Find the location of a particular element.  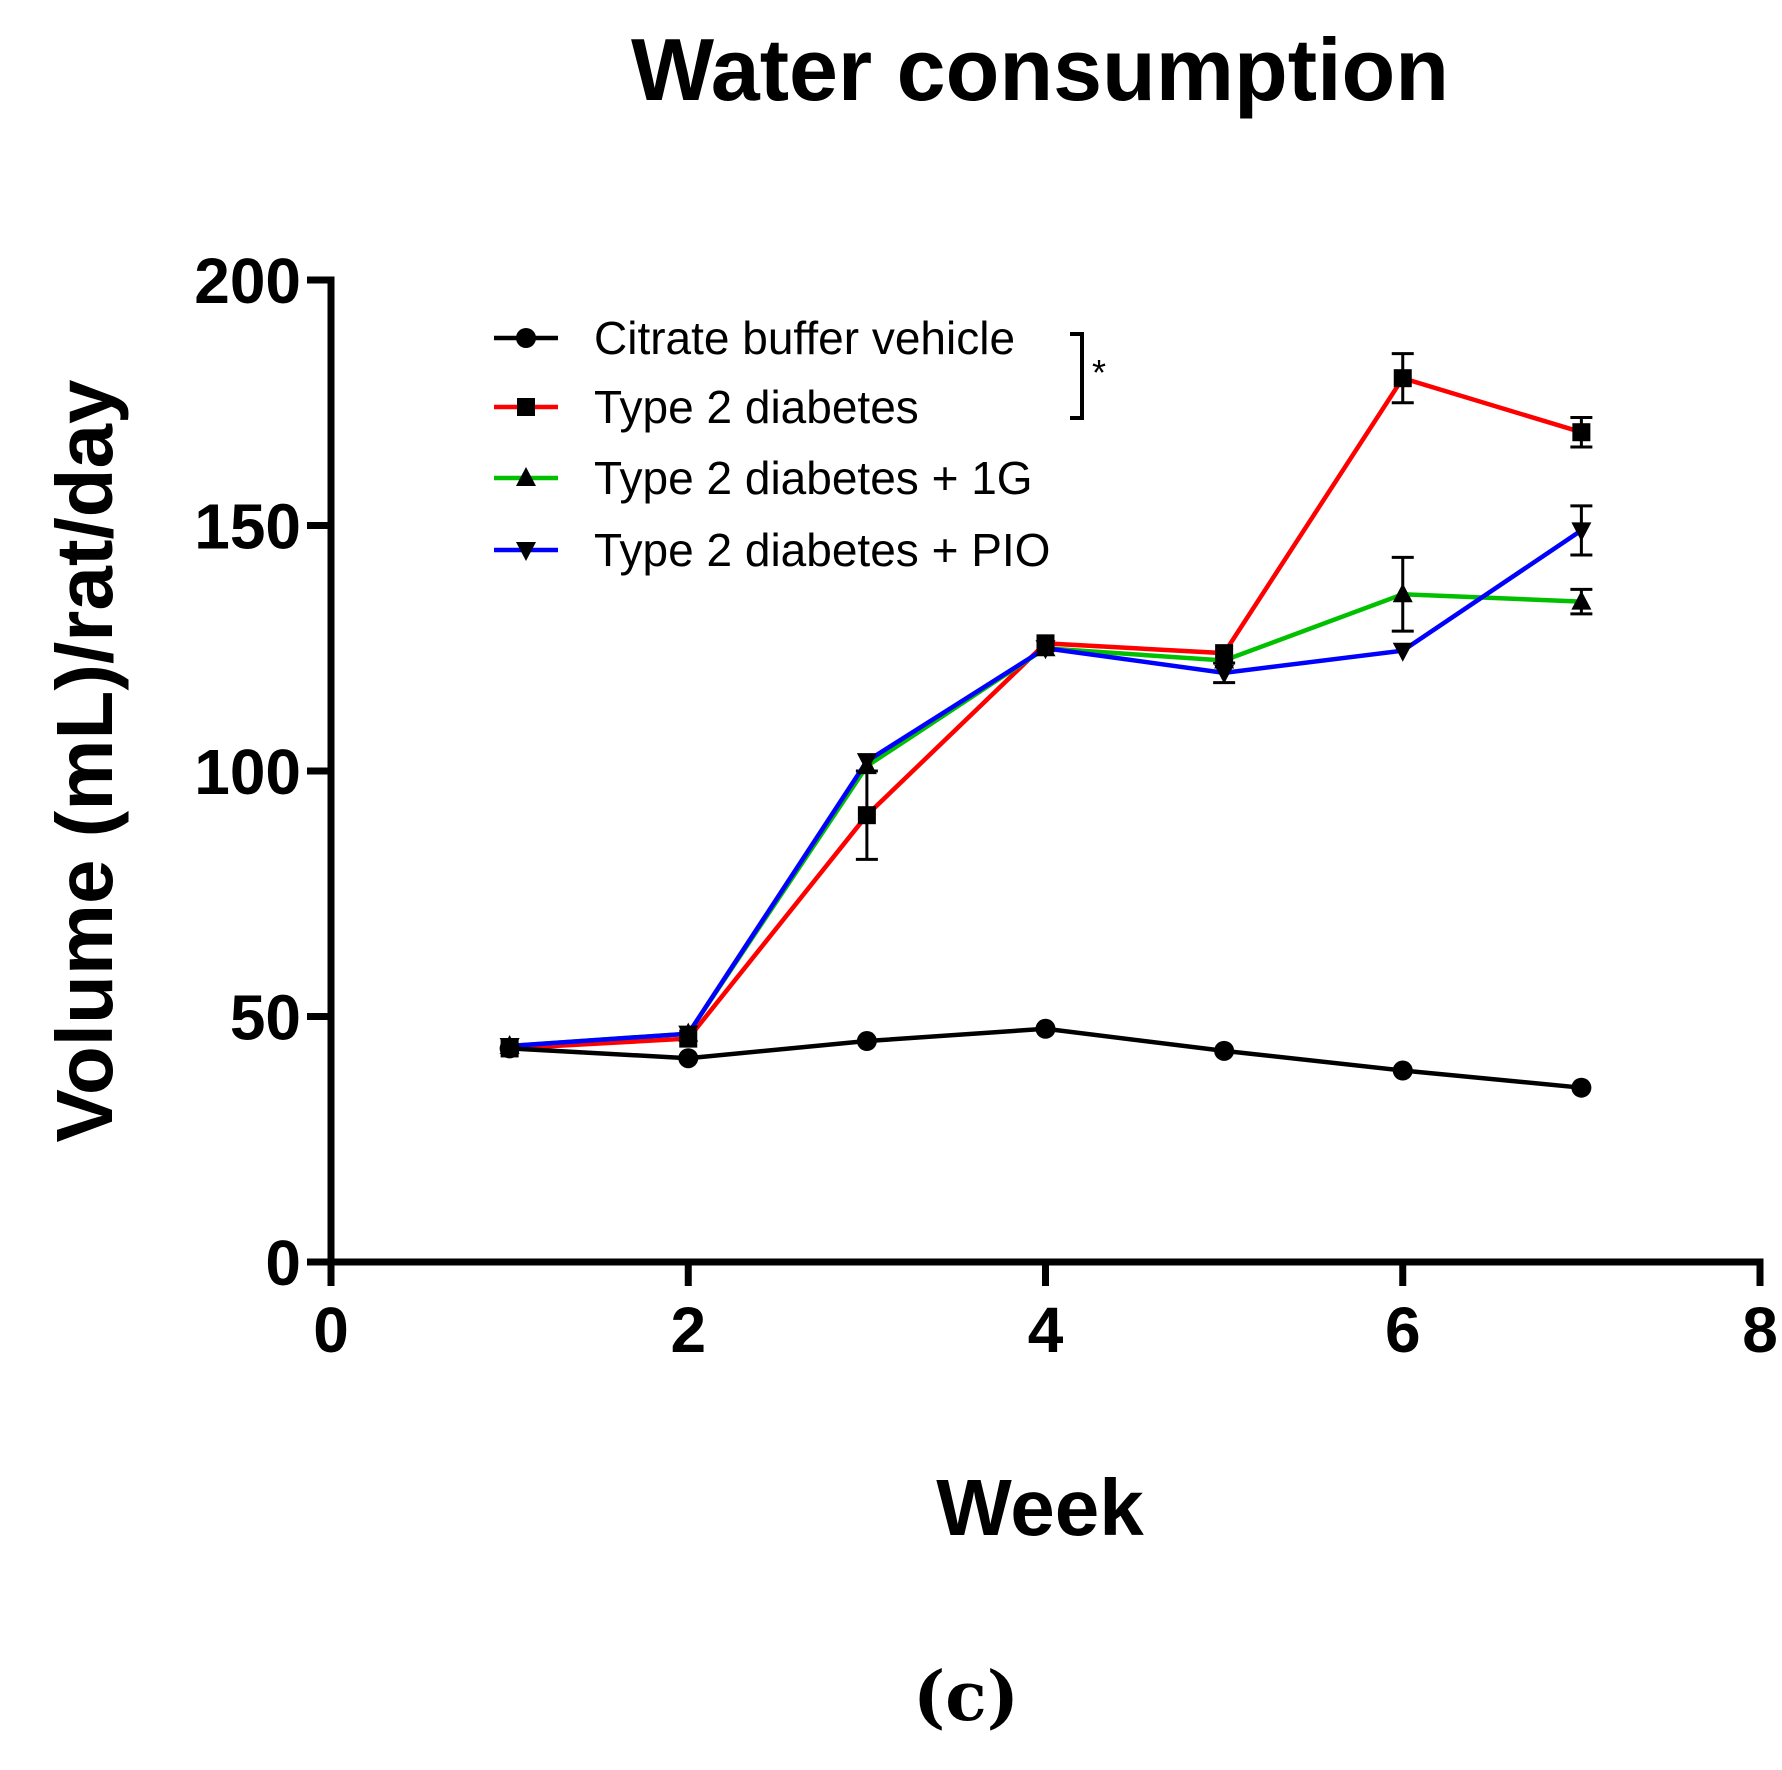

y-tick-label-50: 50 is located at coordinates (265, 1018).